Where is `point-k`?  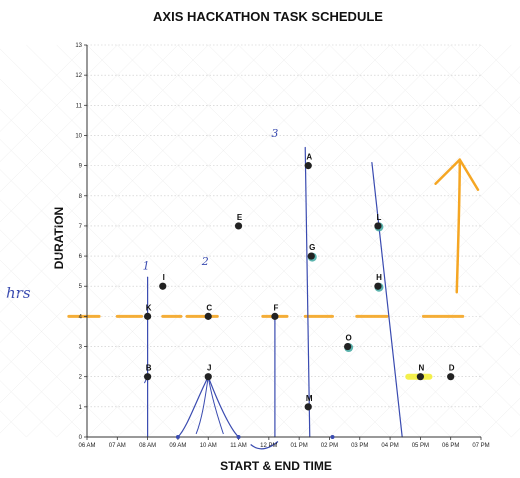 point-k is located at coordinates (148, 316).